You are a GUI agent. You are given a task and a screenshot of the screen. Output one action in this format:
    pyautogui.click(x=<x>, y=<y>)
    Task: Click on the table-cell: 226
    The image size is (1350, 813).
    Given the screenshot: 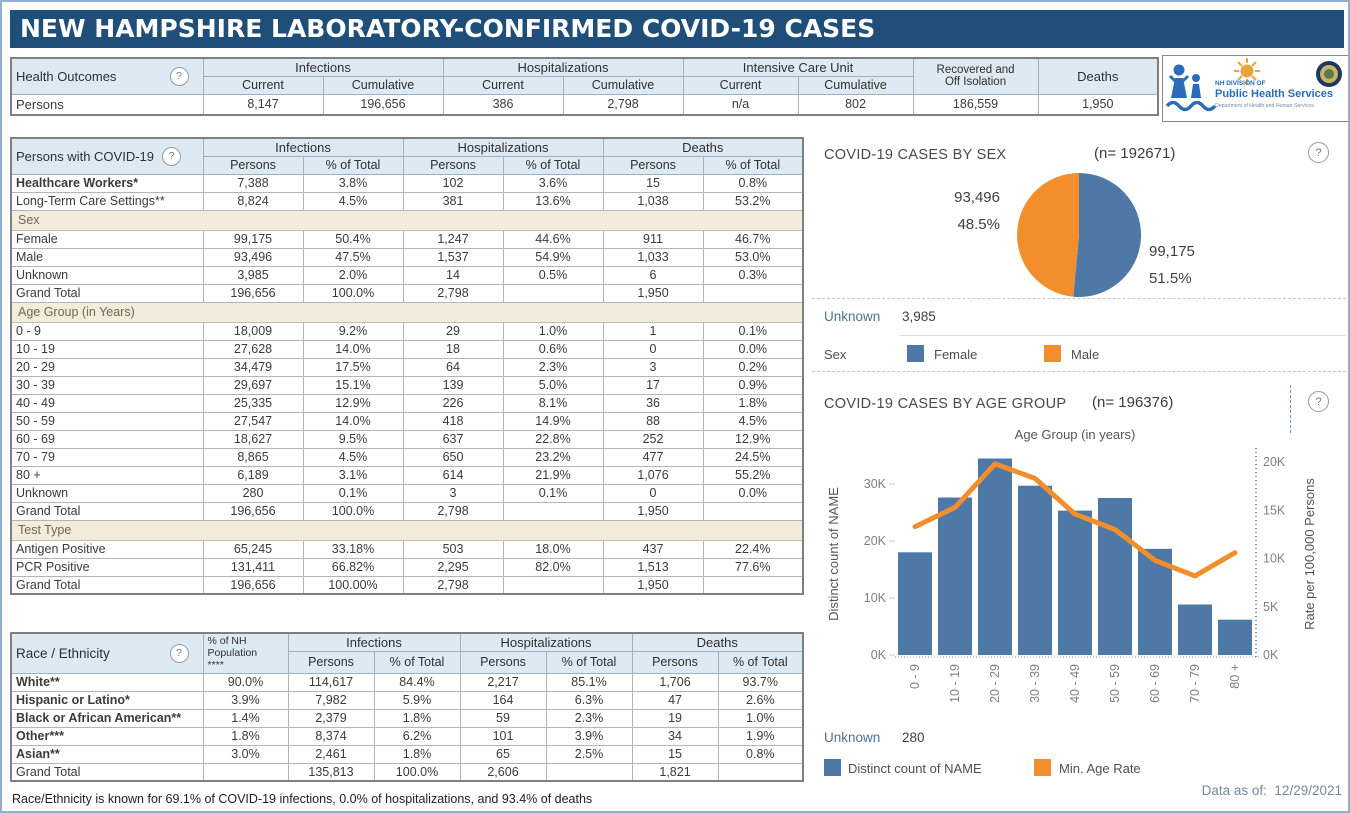 What is the action you would take?
    pyautogui.click(x=453, y=403)
    